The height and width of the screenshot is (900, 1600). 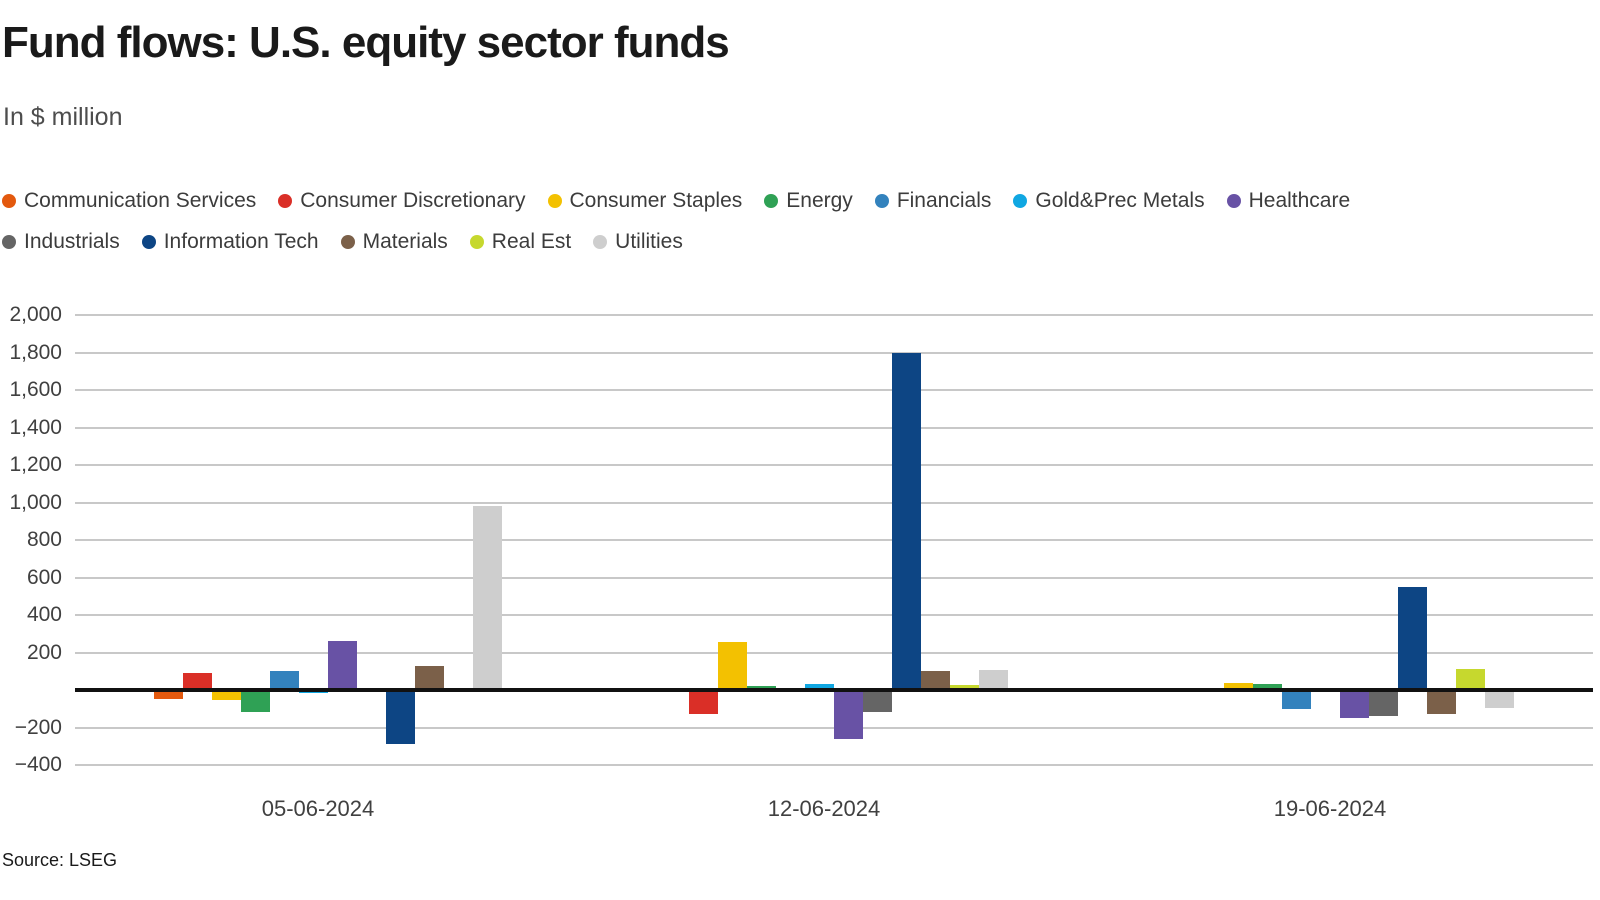 I want to click on legend-item-label: Utilities, so click(x=649, y=241).